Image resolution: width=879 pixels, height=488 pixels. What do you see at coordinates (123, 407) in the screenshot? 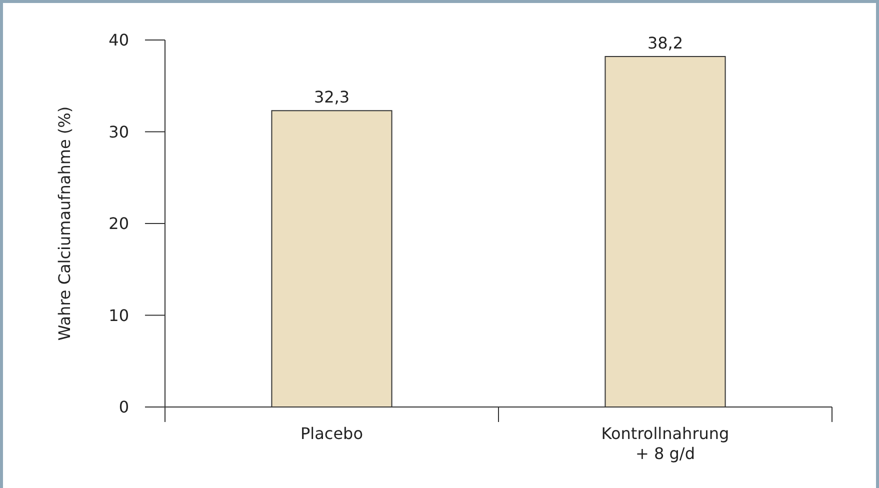
I see `y-tick-label: 0` at bounding box center [123, 407].